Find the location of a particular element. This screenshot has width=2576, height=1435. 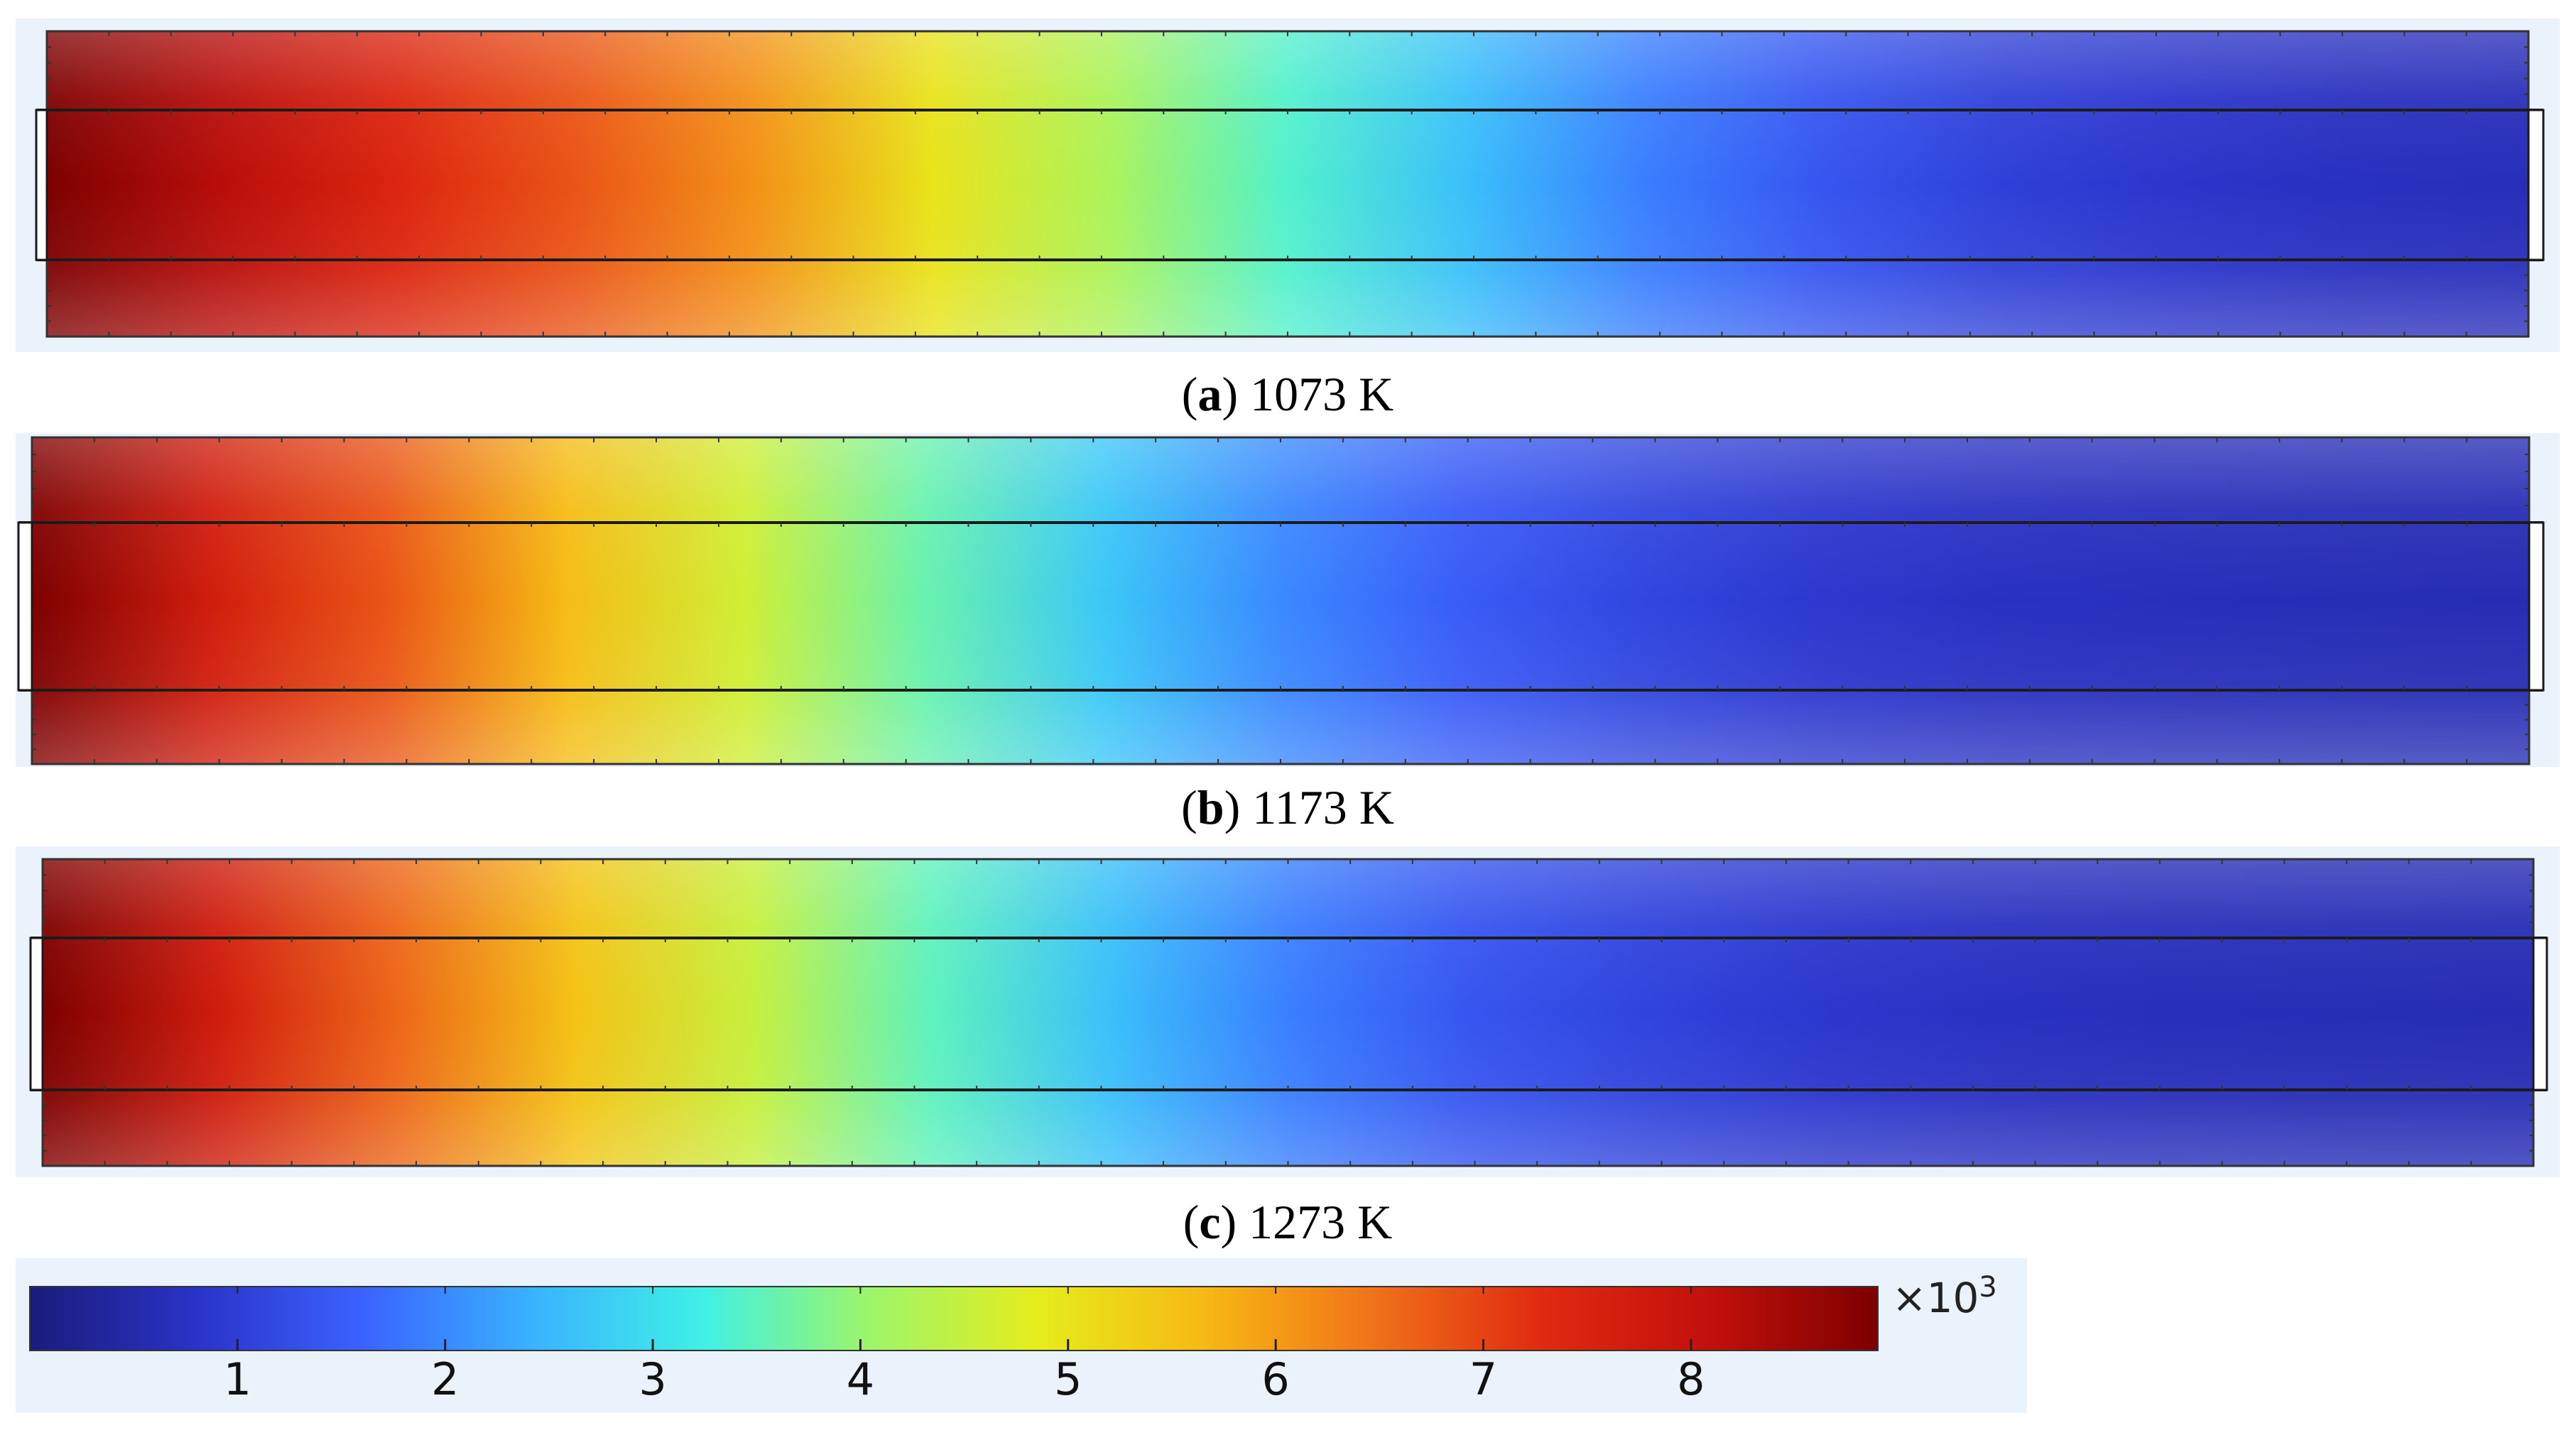

colorbar-multiplier-base: ×10 is located at coordinates (1936, 1298).